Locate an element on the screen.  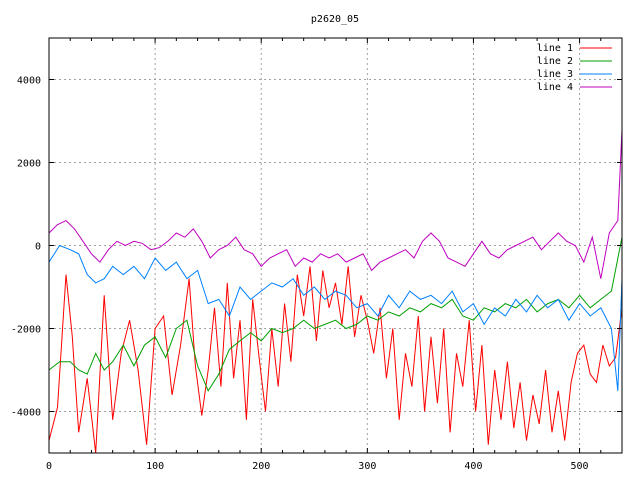
y-tick-label: -2000 is located at coordinates (26, 330).